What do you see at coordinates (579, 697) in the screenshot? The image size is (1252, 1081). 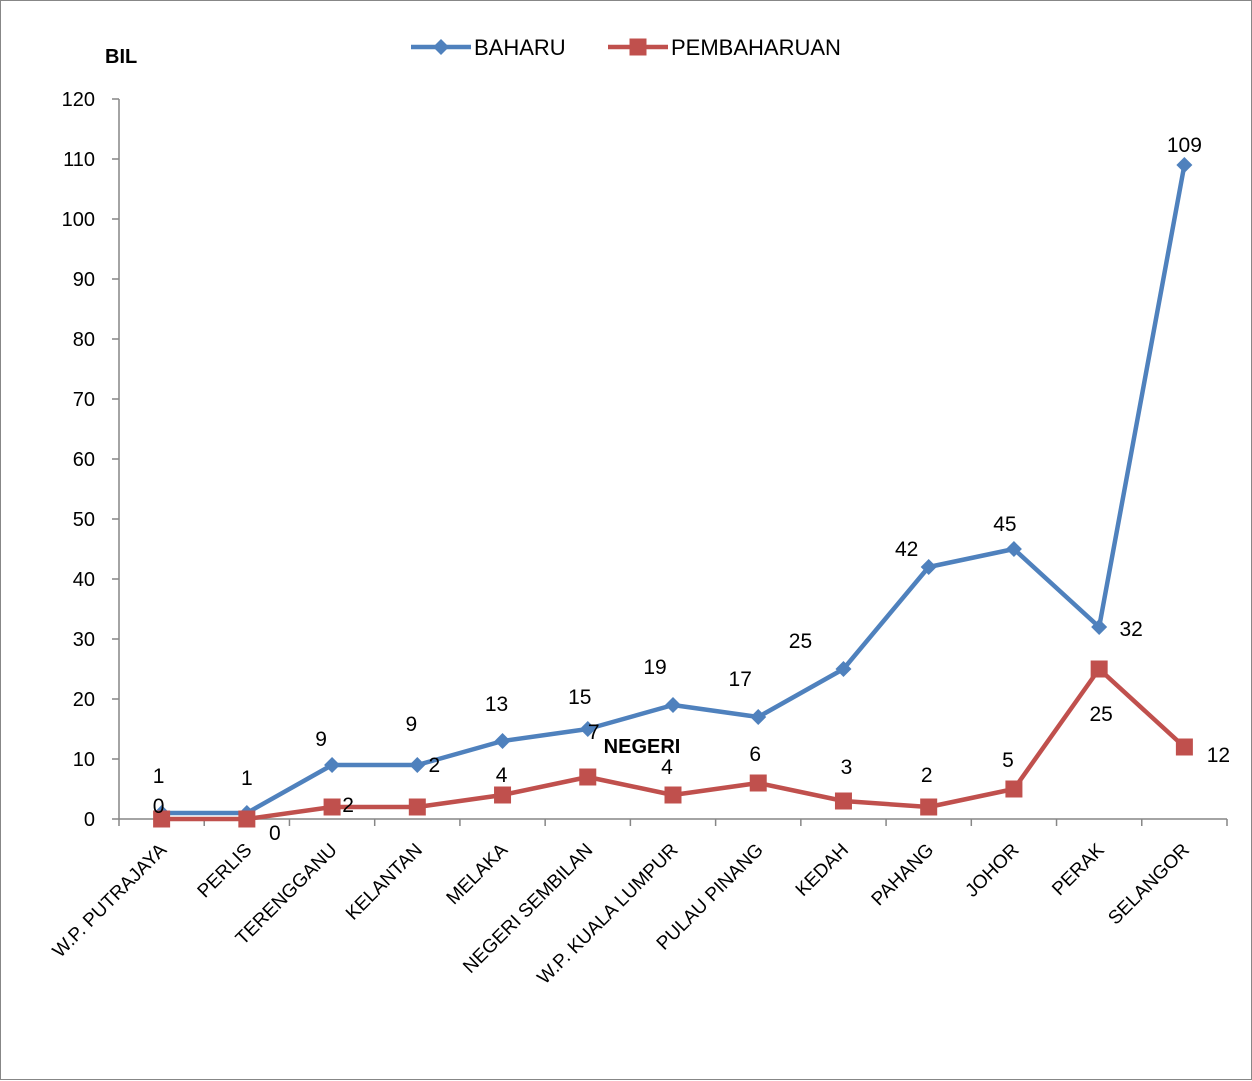 I see `data-label-baharu: 15` at bounding box center [579, 697].